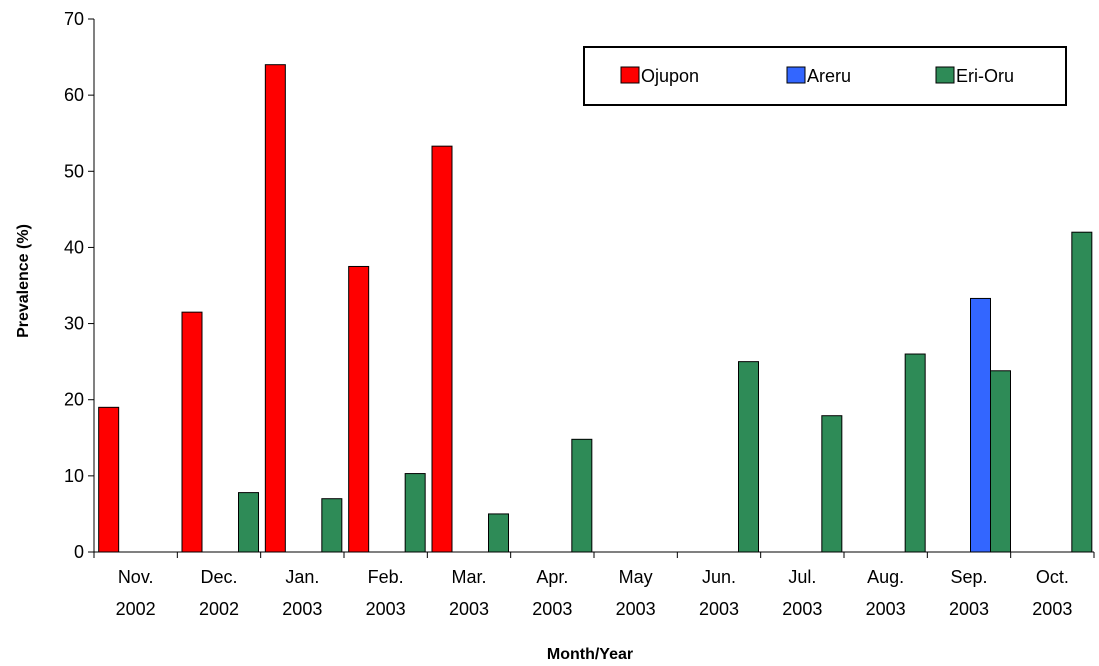 This screenshot has width=1099, height=666. What do you see at coordinates (670, 76) in the screenshot?
I see `legend-label-ojupon: Ojupon` at bounding box center [670, 76].